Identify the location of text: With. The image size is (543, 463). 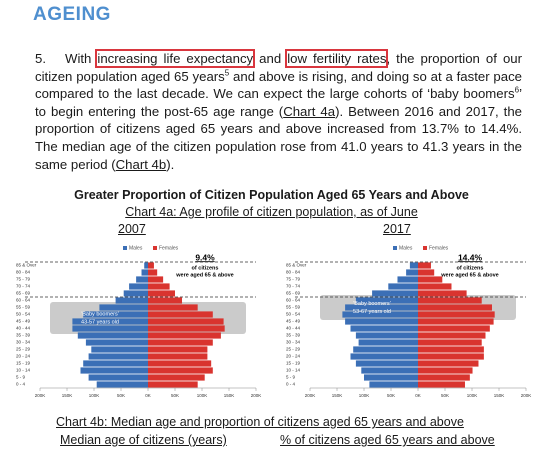
(81, 58).